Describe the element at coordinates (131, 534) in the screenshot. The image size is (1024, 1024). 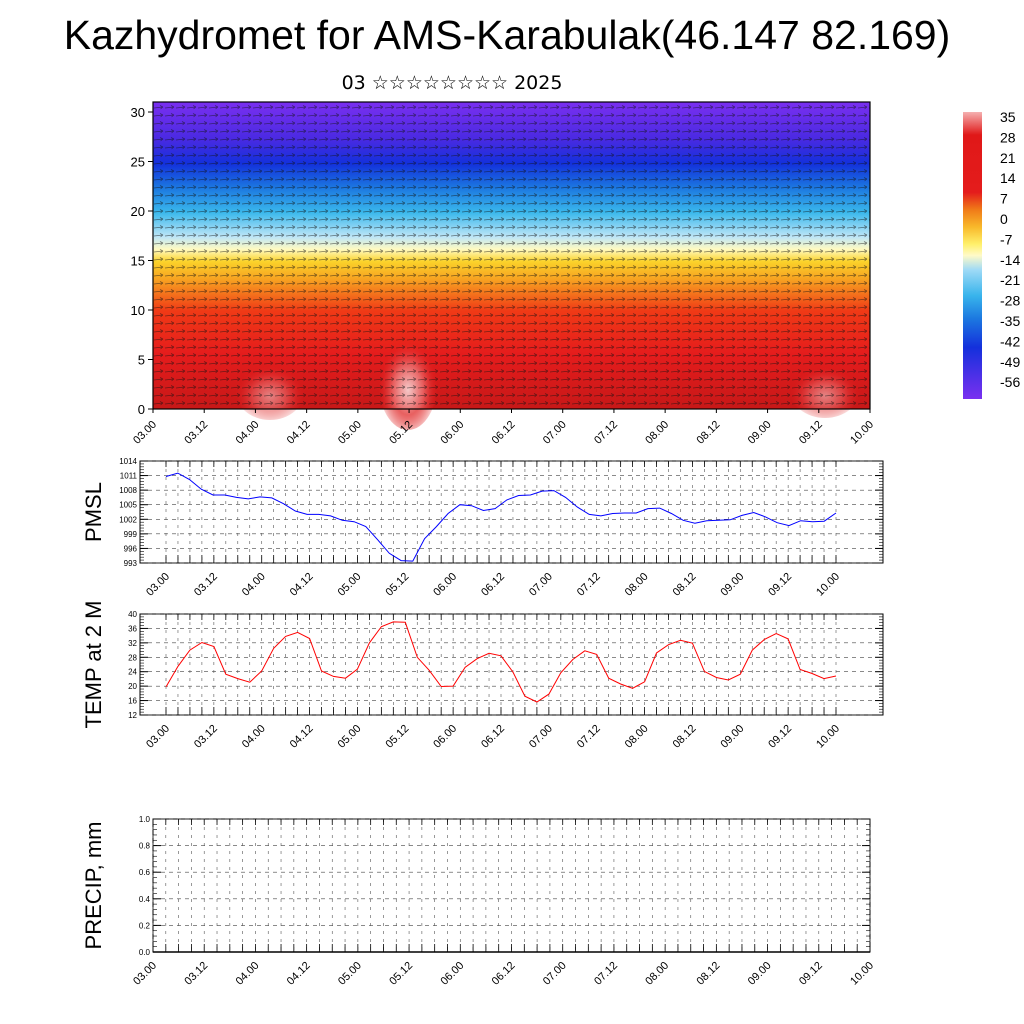
I see `y-tick-label: 999` at that location.